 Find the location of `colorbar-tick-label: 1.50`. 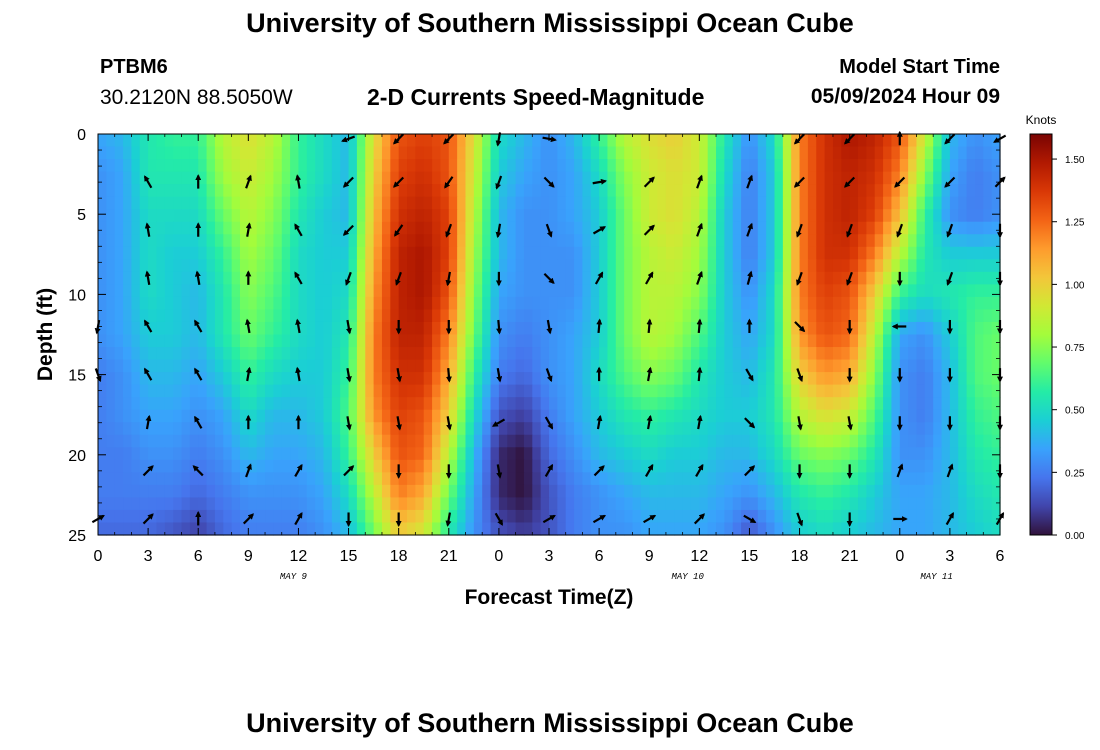

colorbar-tick-label: 1.50 is located at coordinates (1075, 160).